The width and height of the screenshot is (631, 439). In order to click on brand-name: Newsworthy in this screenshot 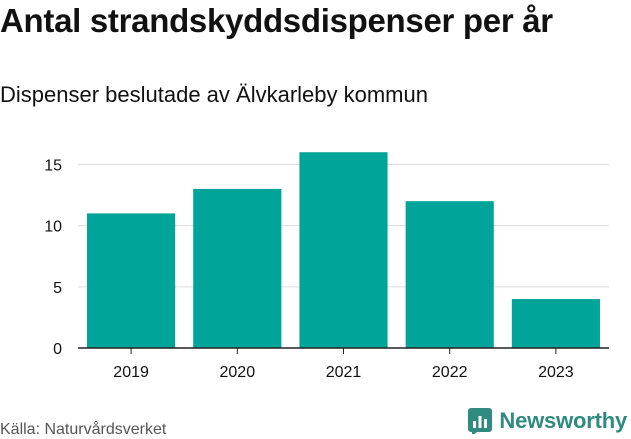, I will do `click(563, 420)`.